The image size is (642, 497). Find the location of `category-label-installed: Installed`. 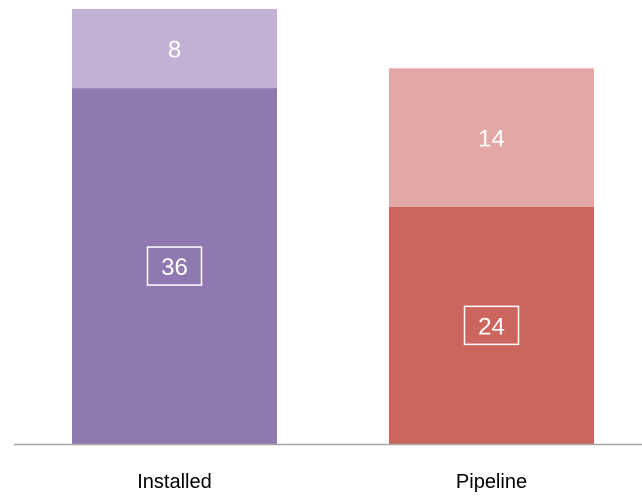

category-label-installed: Installed is located at coordinates (174, 482).